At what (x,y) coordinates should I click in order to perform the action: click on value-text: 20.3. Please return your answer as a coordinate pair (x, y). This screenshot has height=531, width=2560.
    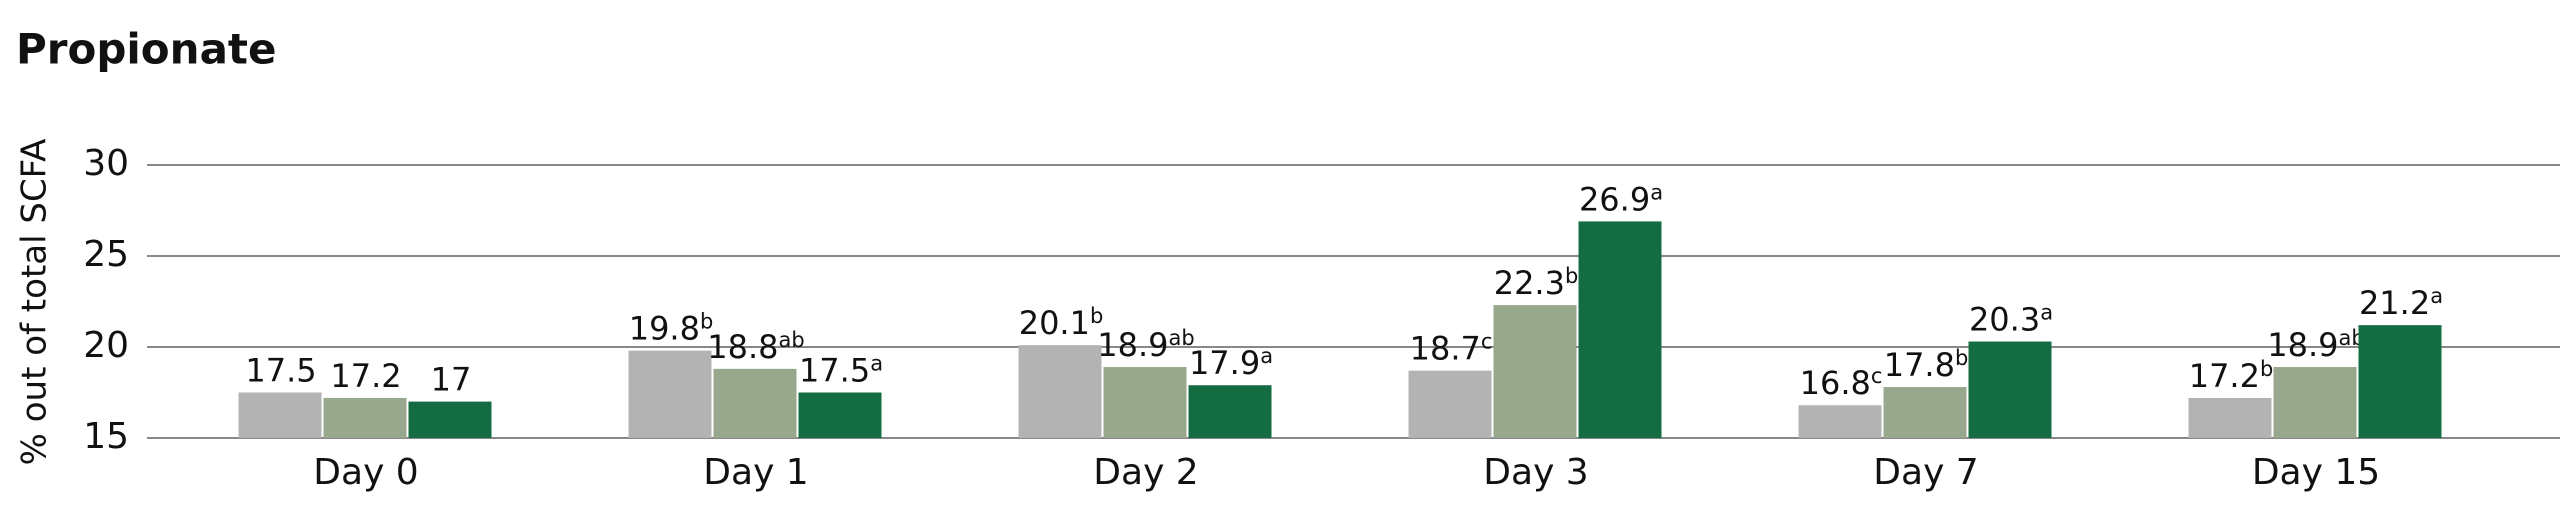
    Looking at the image, I should click on (2004, 320).